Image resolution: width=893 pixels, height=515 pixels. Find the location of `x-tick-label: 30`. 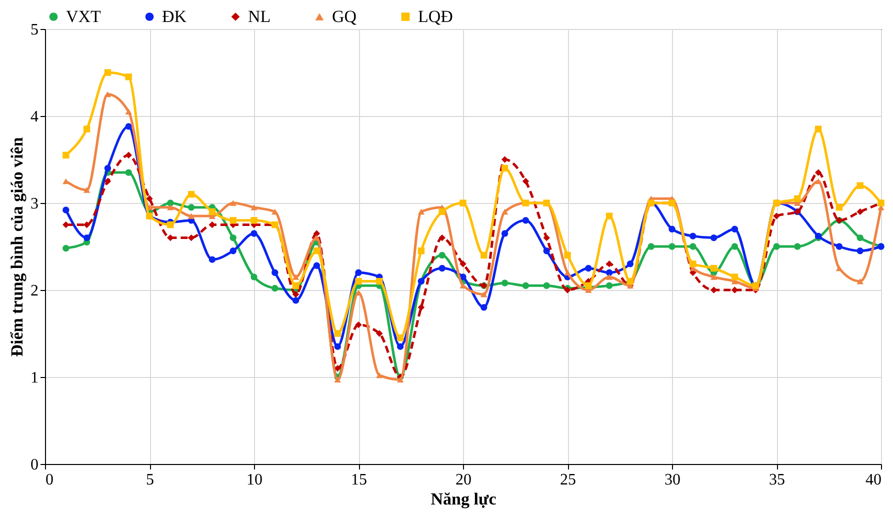

x-tick-label: 30 is located at coordinates (672, 480).